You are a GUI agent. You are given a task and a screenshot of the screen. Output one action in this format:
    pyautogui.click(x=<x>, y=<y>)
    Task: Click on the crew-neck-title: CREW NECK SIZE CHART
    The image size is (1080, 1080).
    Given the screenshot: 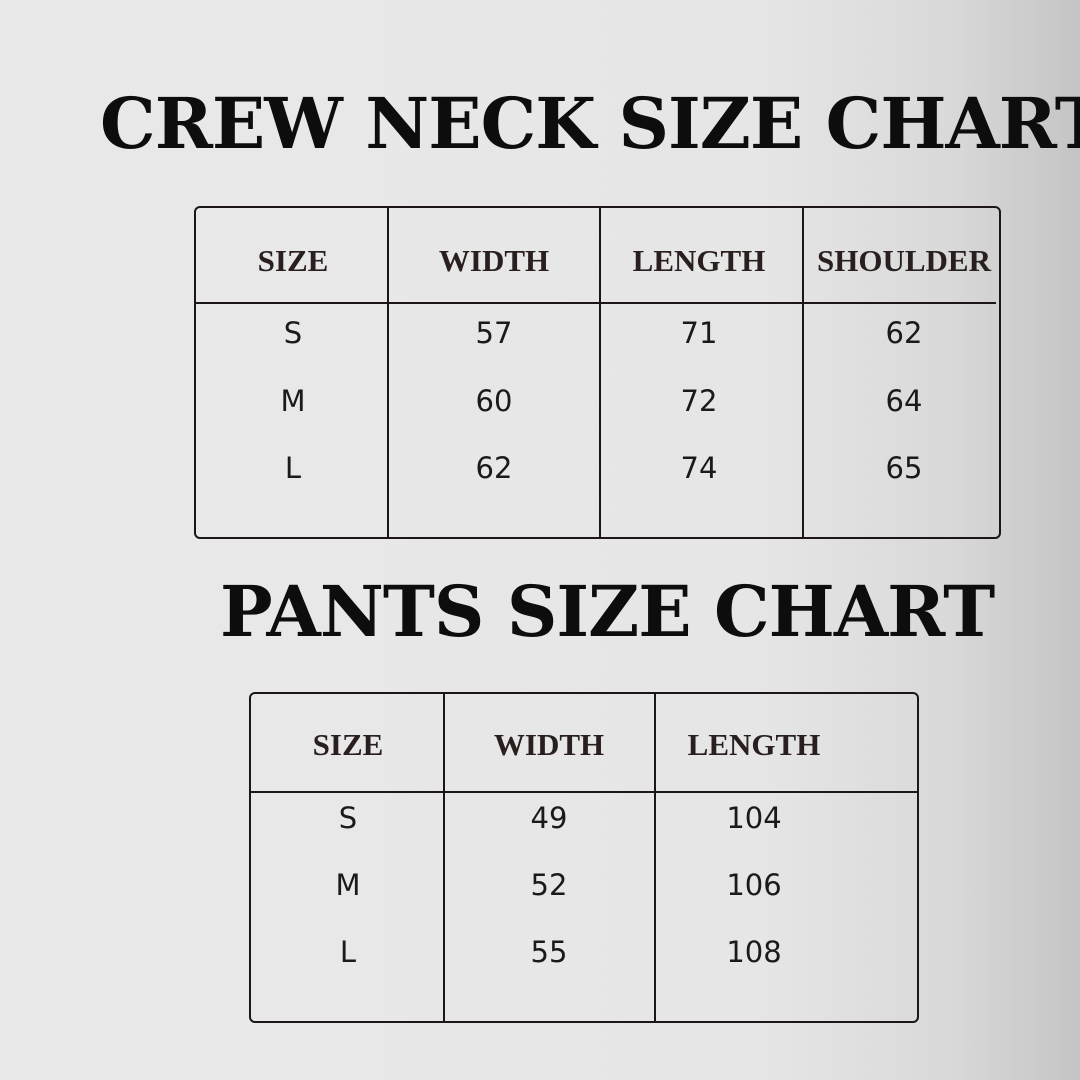 What is the action you would take?
    pyautogui.click(x=590, y=123)
    